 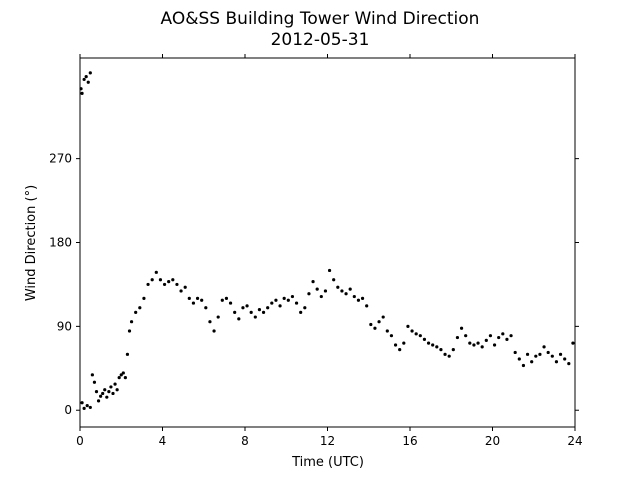 I want to click on y-tick-label: 0, so click(x=68, y=410).